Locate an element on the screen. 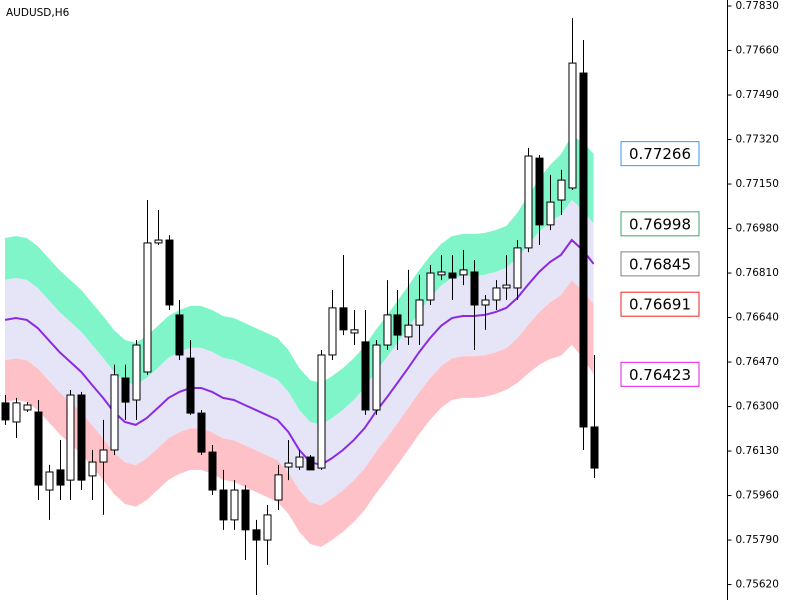 The image size is (800, 600). chart-title: AUDUSD,H6 is located at coordinates (38, 13).